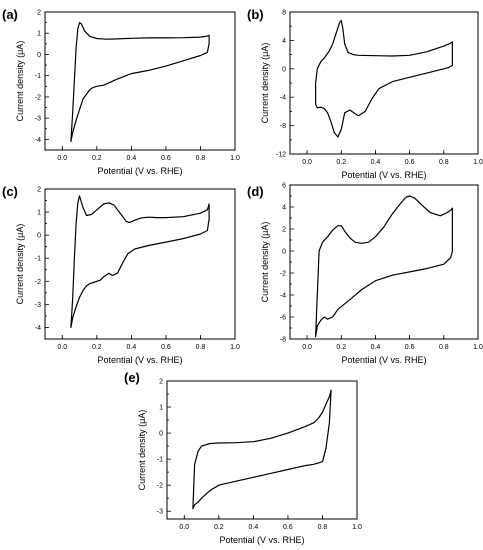 This screenshot has height=550, width=483. What do you see at coordinates (10, 191) in the screenshot?
I see `panel-label: (c)` at bounding box center [10, 191].